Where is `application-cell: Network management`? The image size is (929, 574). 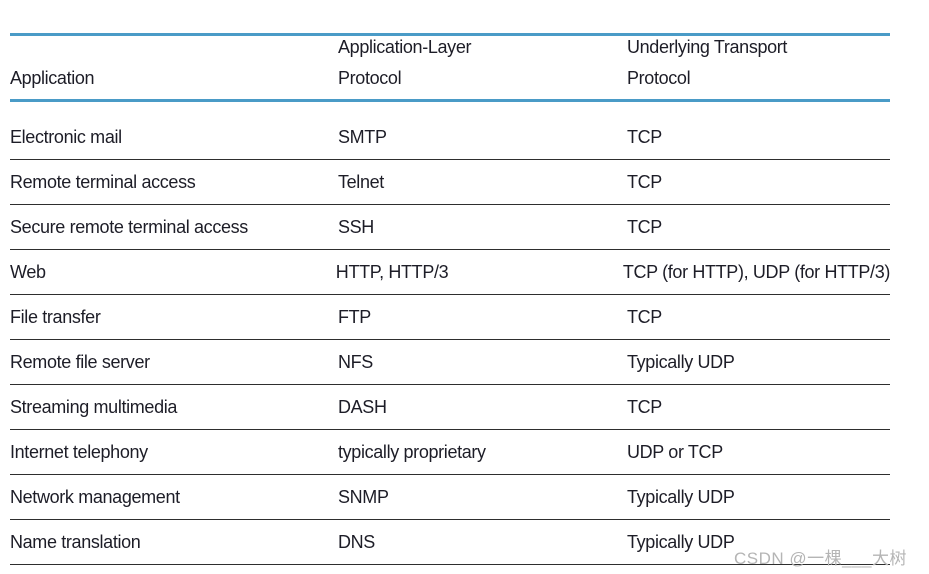 application-cell: Network management is located at coordinates (95, 496).